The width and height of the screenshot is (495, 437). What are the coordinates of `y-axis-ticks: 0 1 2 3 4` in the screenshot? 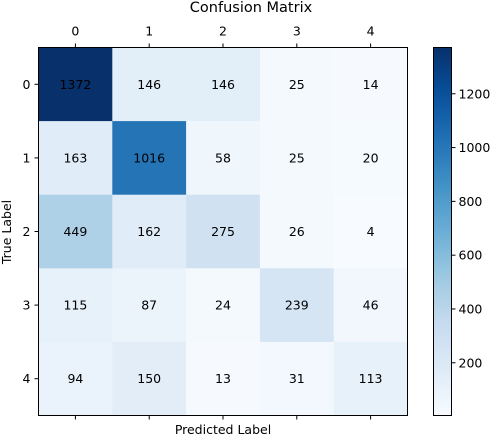 It's located at (31, 231).